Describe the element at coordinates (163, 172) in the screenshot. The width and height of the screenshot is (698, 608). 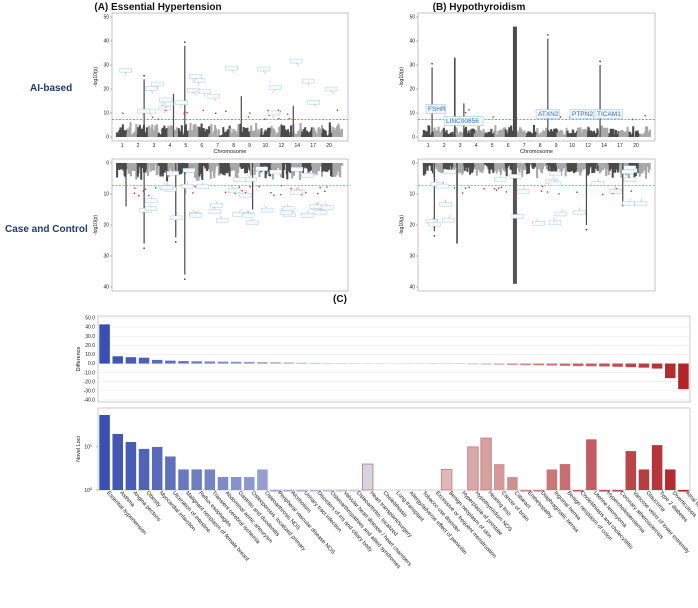
I see `chromosome-5-points` at that location.